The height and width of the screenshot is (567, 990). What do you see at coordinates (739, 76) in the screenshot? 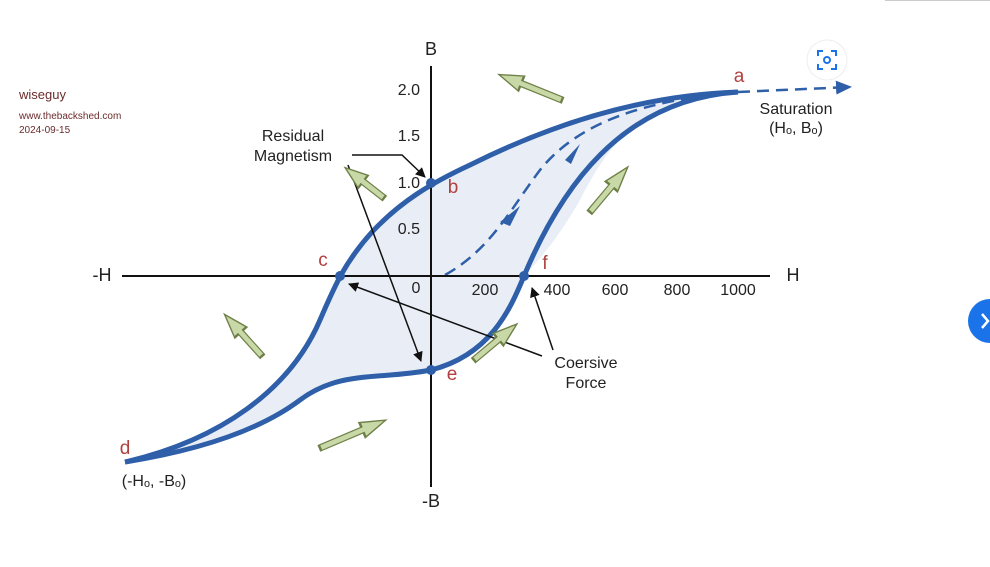
I see `point-label: a` at bounding box center [739, 76].